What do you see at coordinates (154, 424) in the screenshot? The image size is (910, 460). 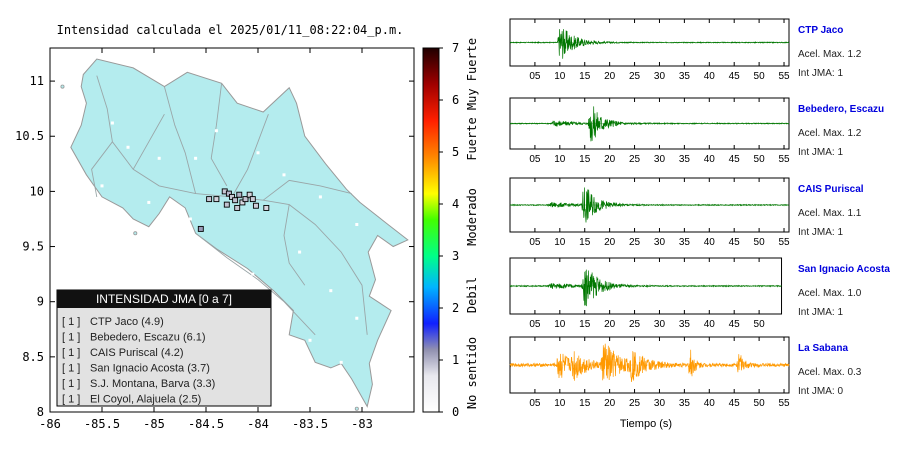 I see `map-x-tick-label: -85` at bounding box center [154, 424].